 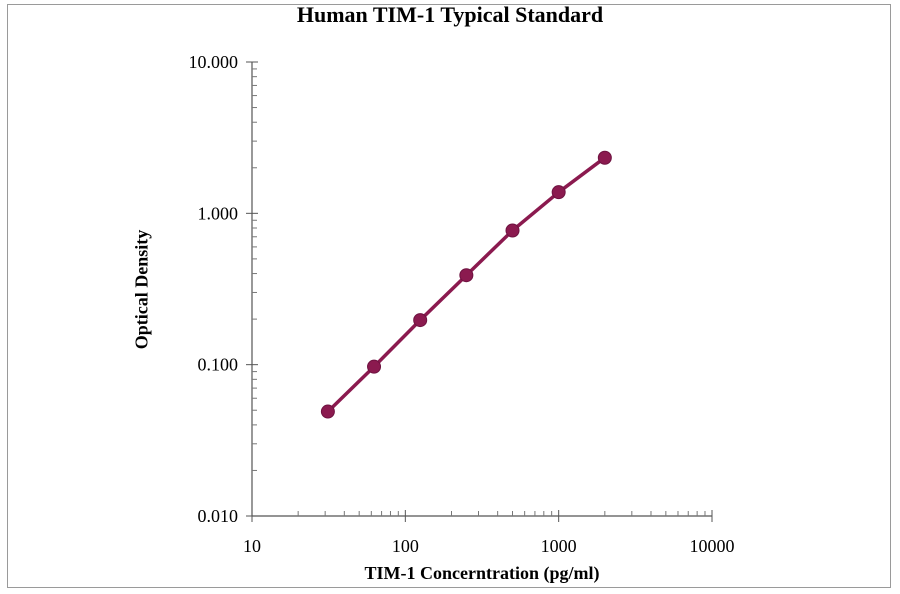 I want to click on series-layer, so click(x=466, y=284).